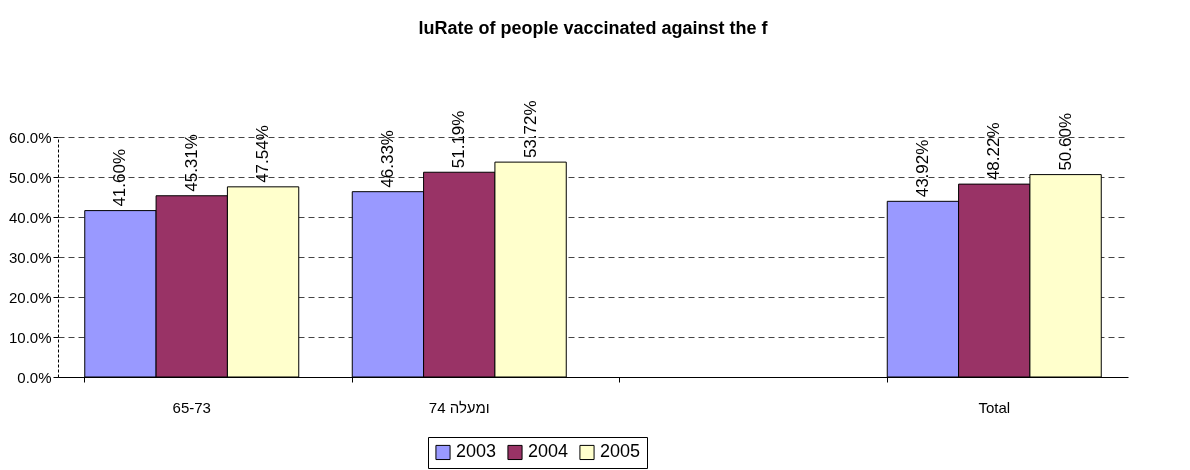 This screenshot has width=1190, height=470. I want to click on y-tick-label: 40.0%, so click(30, 217).